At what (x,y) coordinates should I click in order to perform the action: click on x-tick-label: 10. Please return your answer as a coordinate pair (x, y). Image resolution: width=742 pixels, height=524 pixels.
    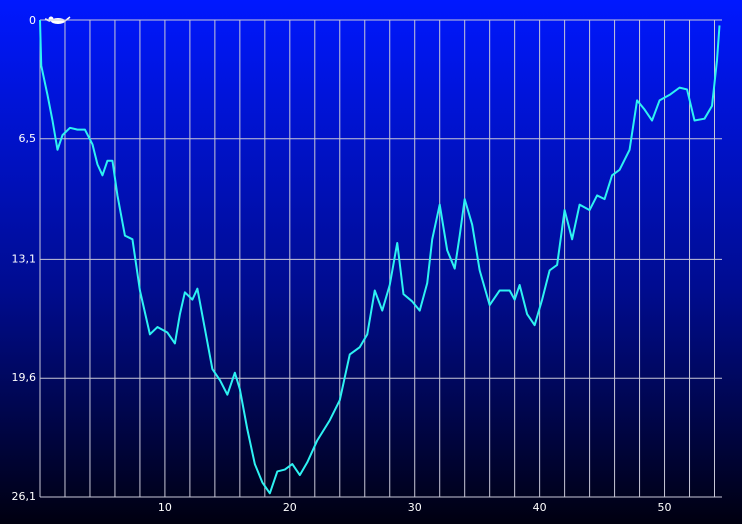
    Looking at the image, I should click on (165, 507).